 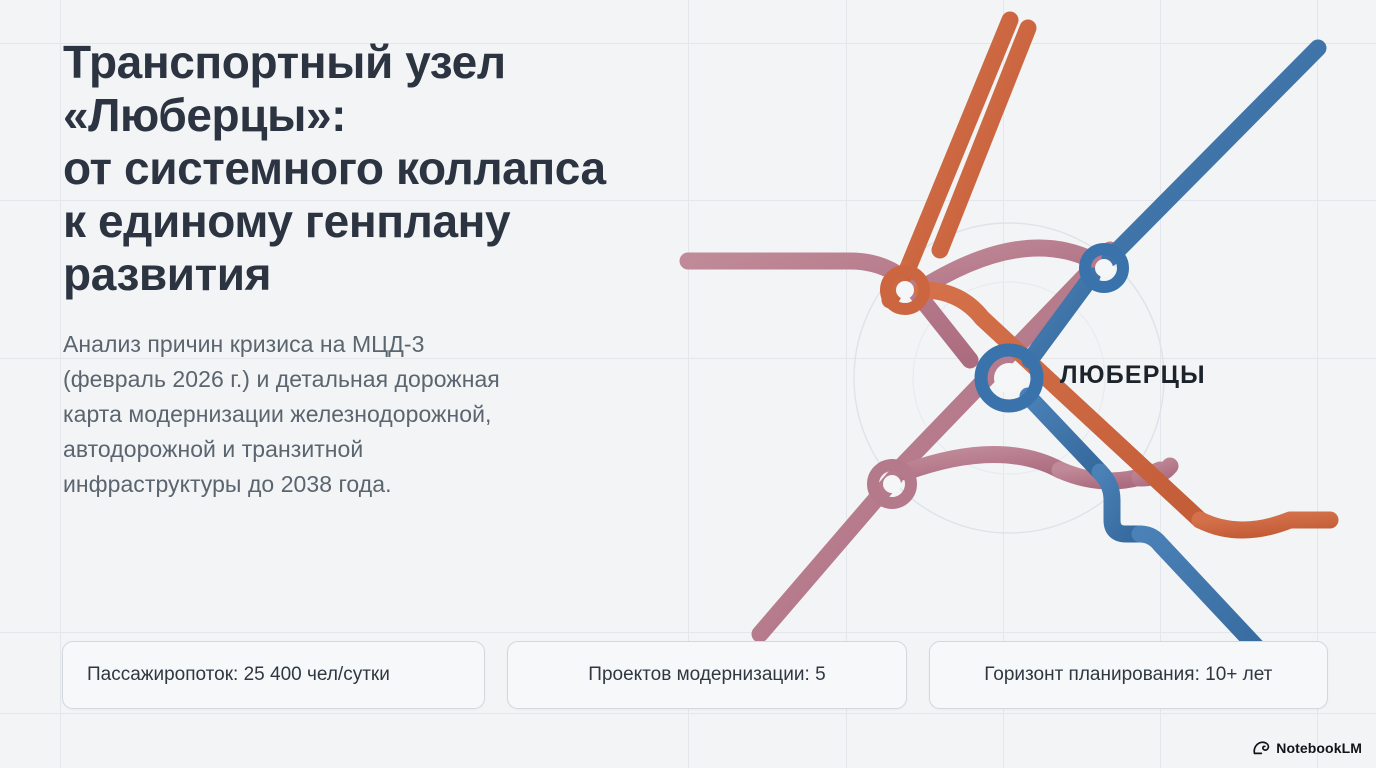 I want to click on grid-line-horizontal, so click(x=688, y=713).